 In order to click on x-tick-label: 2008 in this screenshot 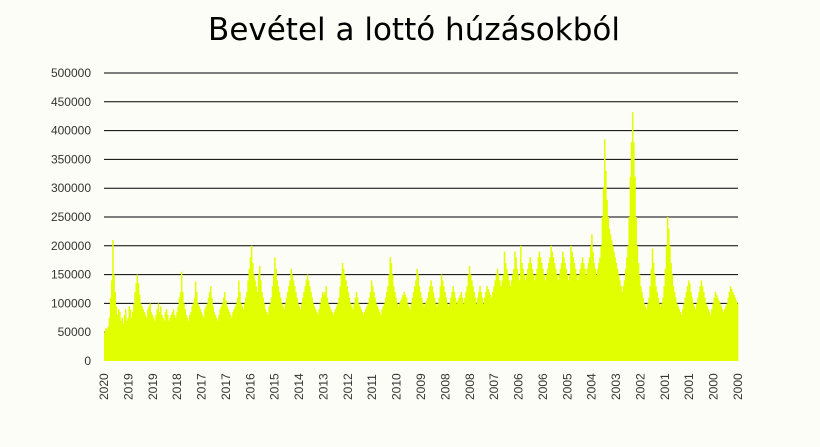, I will do `click(445, 386)`.